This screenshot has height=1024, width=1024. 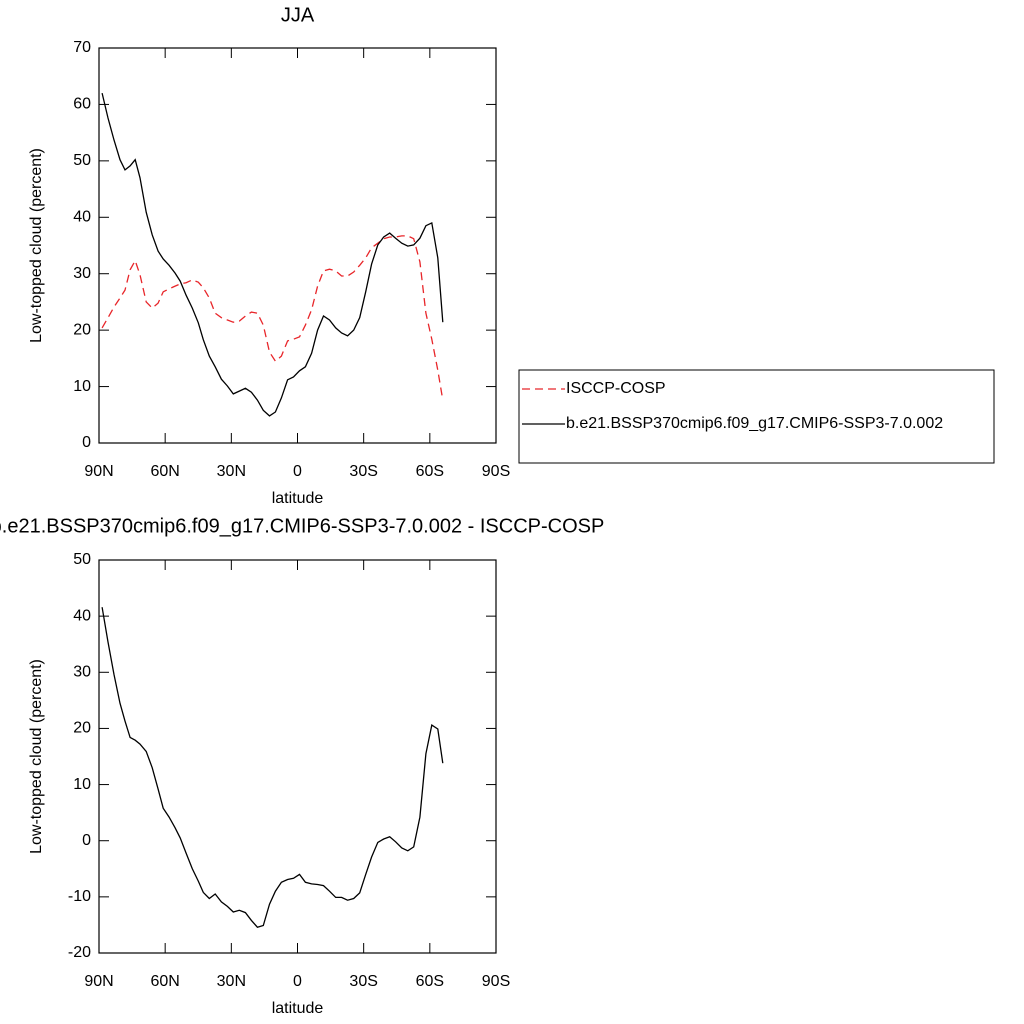 What do you see at coordinates (79, 896) in the screenshot?
I see `y-tick-label: -10` at bounding box center [79, 896].